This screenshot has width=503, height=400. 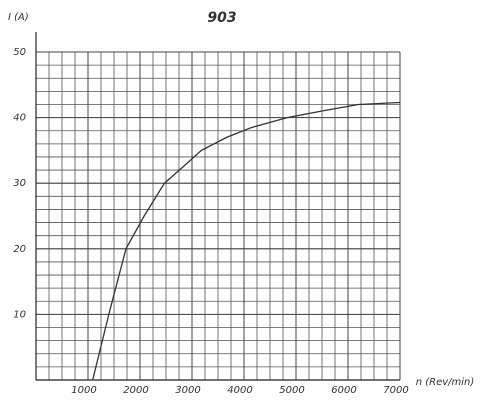 I want to click on x-tick-label: 3000, so click(x=187, y=390).